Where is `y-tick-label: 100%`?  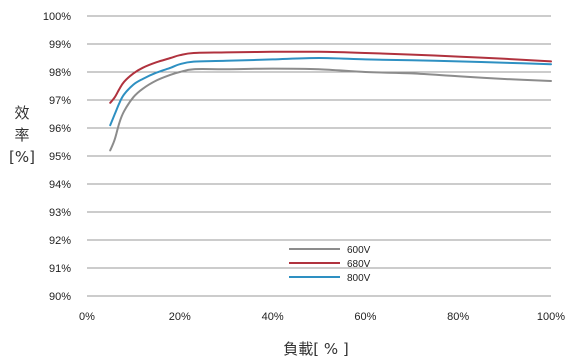 y-tick-label: 100% is located at coordinates (57, 17).